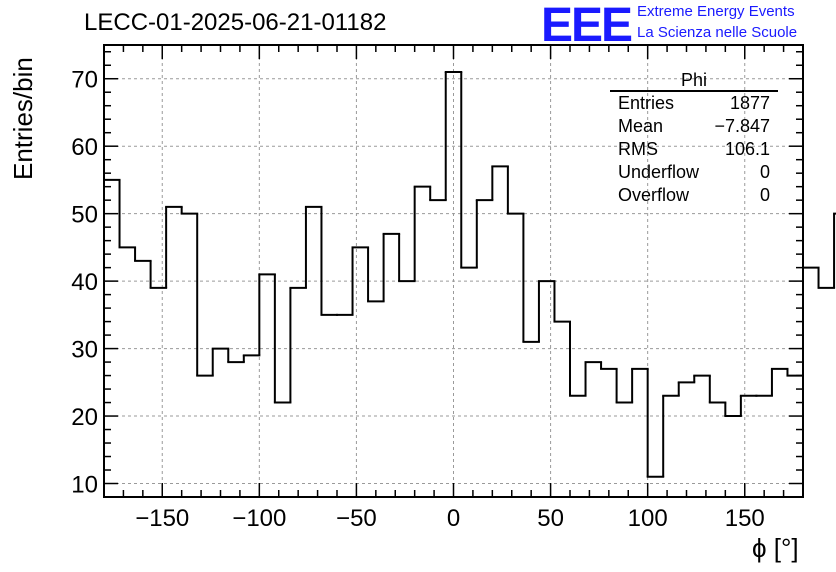 The height and width of the screenshot is (572, 836). I want to click on logo-line-1: Extreme Energy Events, so click(716, 11).